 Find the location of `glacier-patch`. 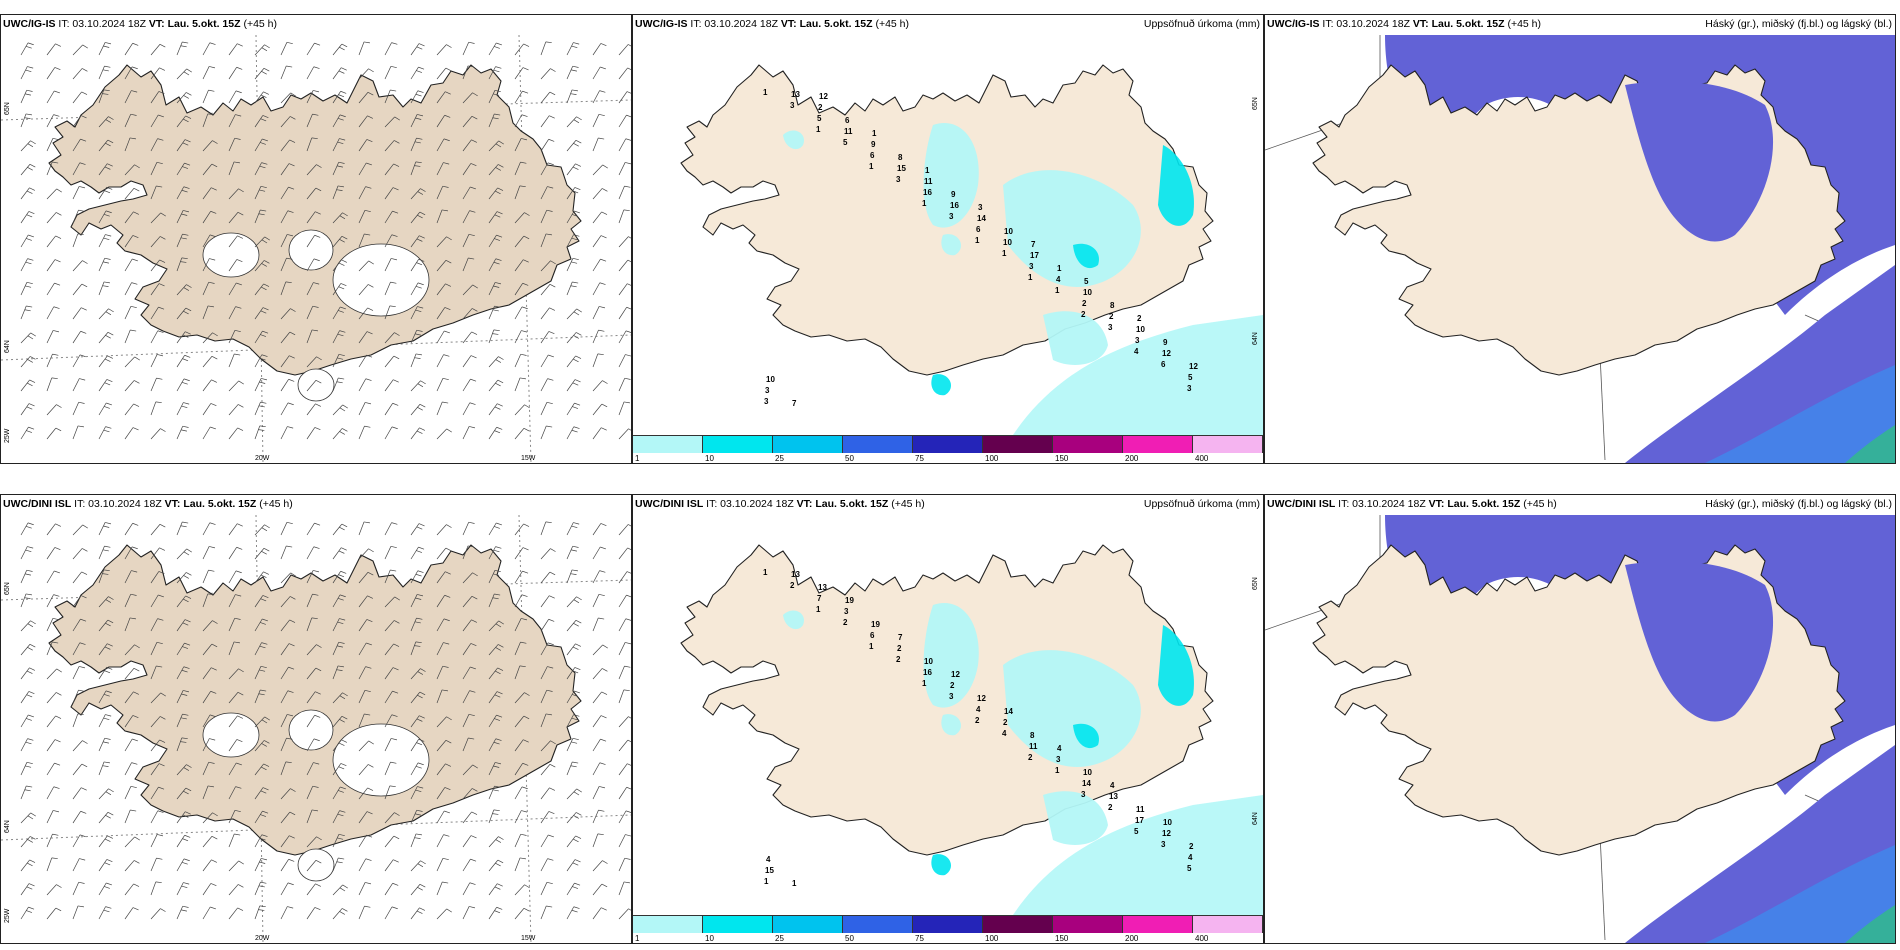

glacier-patch is located at coordinates (311, 250).